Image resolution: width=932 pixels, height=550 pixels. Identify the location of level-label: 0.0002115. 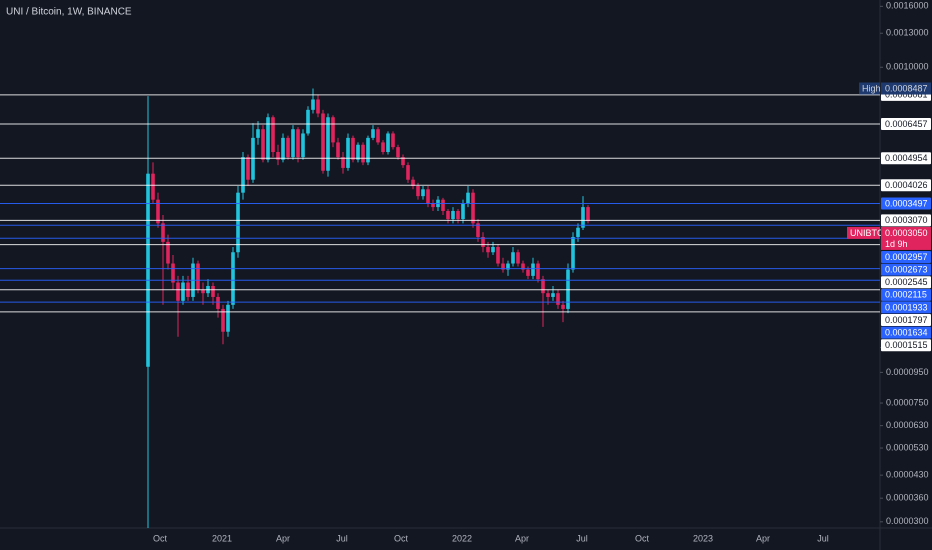
(906, 295).